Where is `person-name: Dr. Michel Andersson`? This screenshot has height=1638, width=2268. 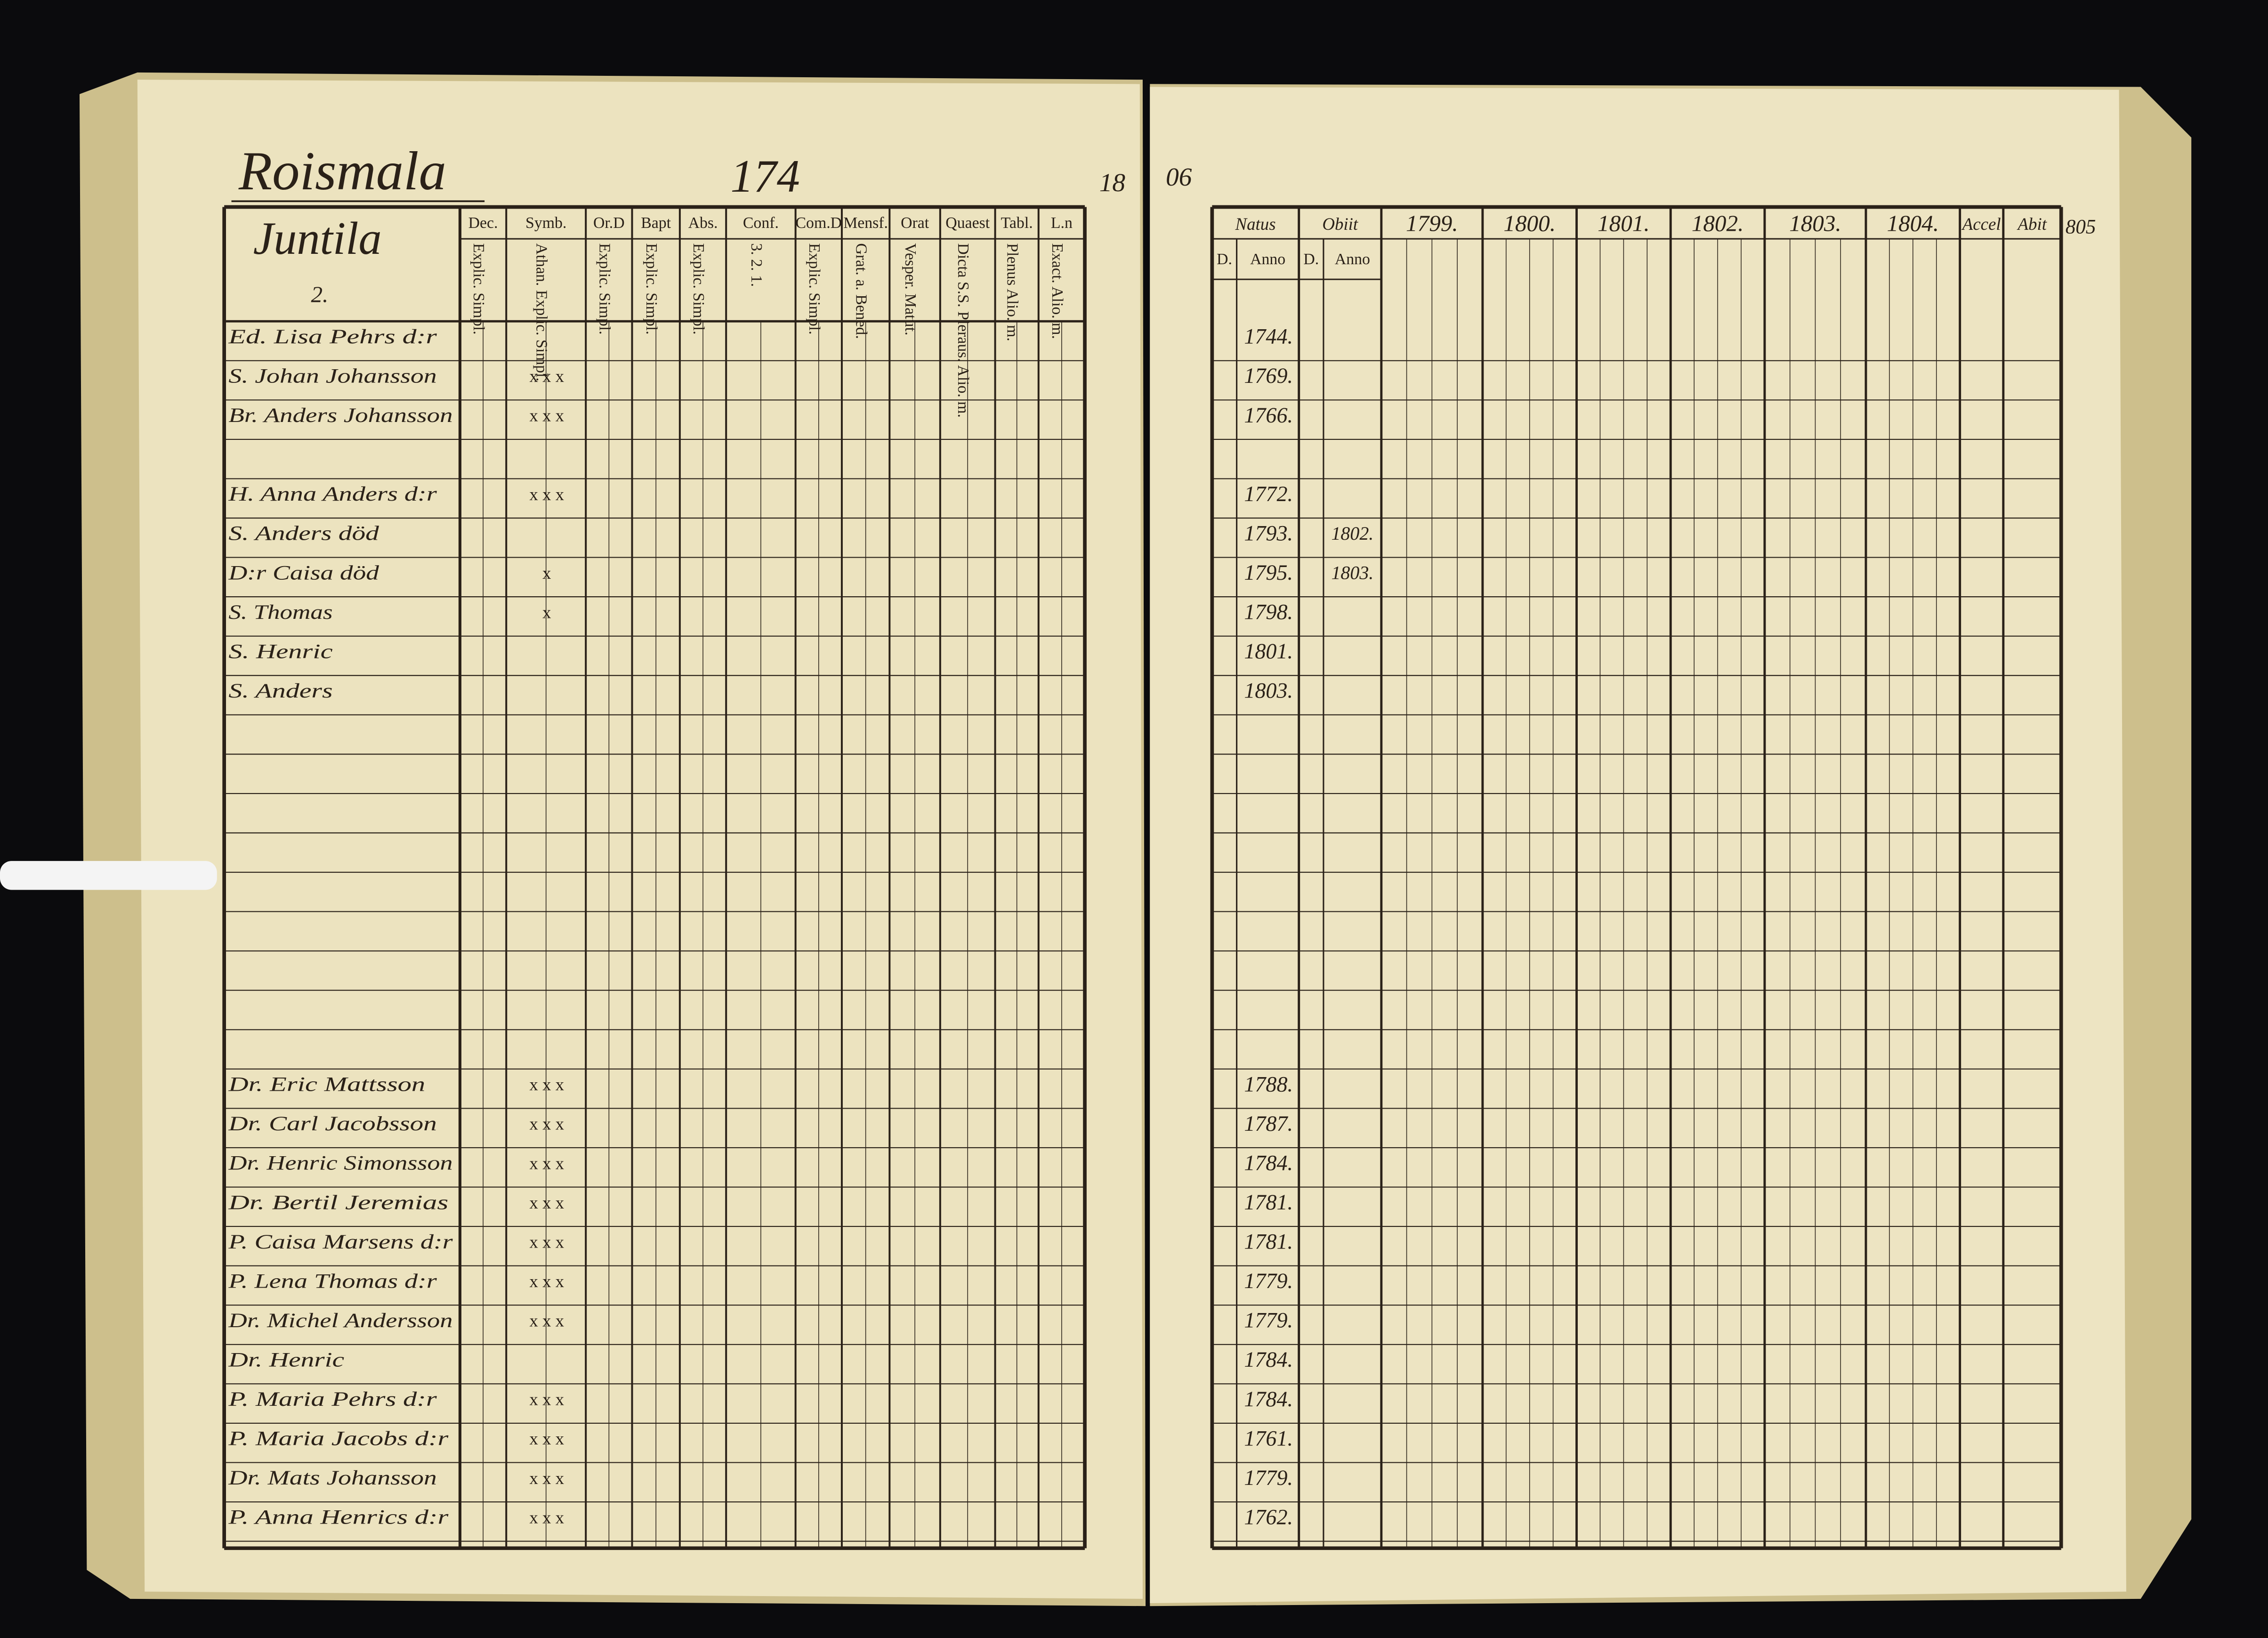 person-name: Dr. Michel Andersson is located at coordinates (340, 1321).